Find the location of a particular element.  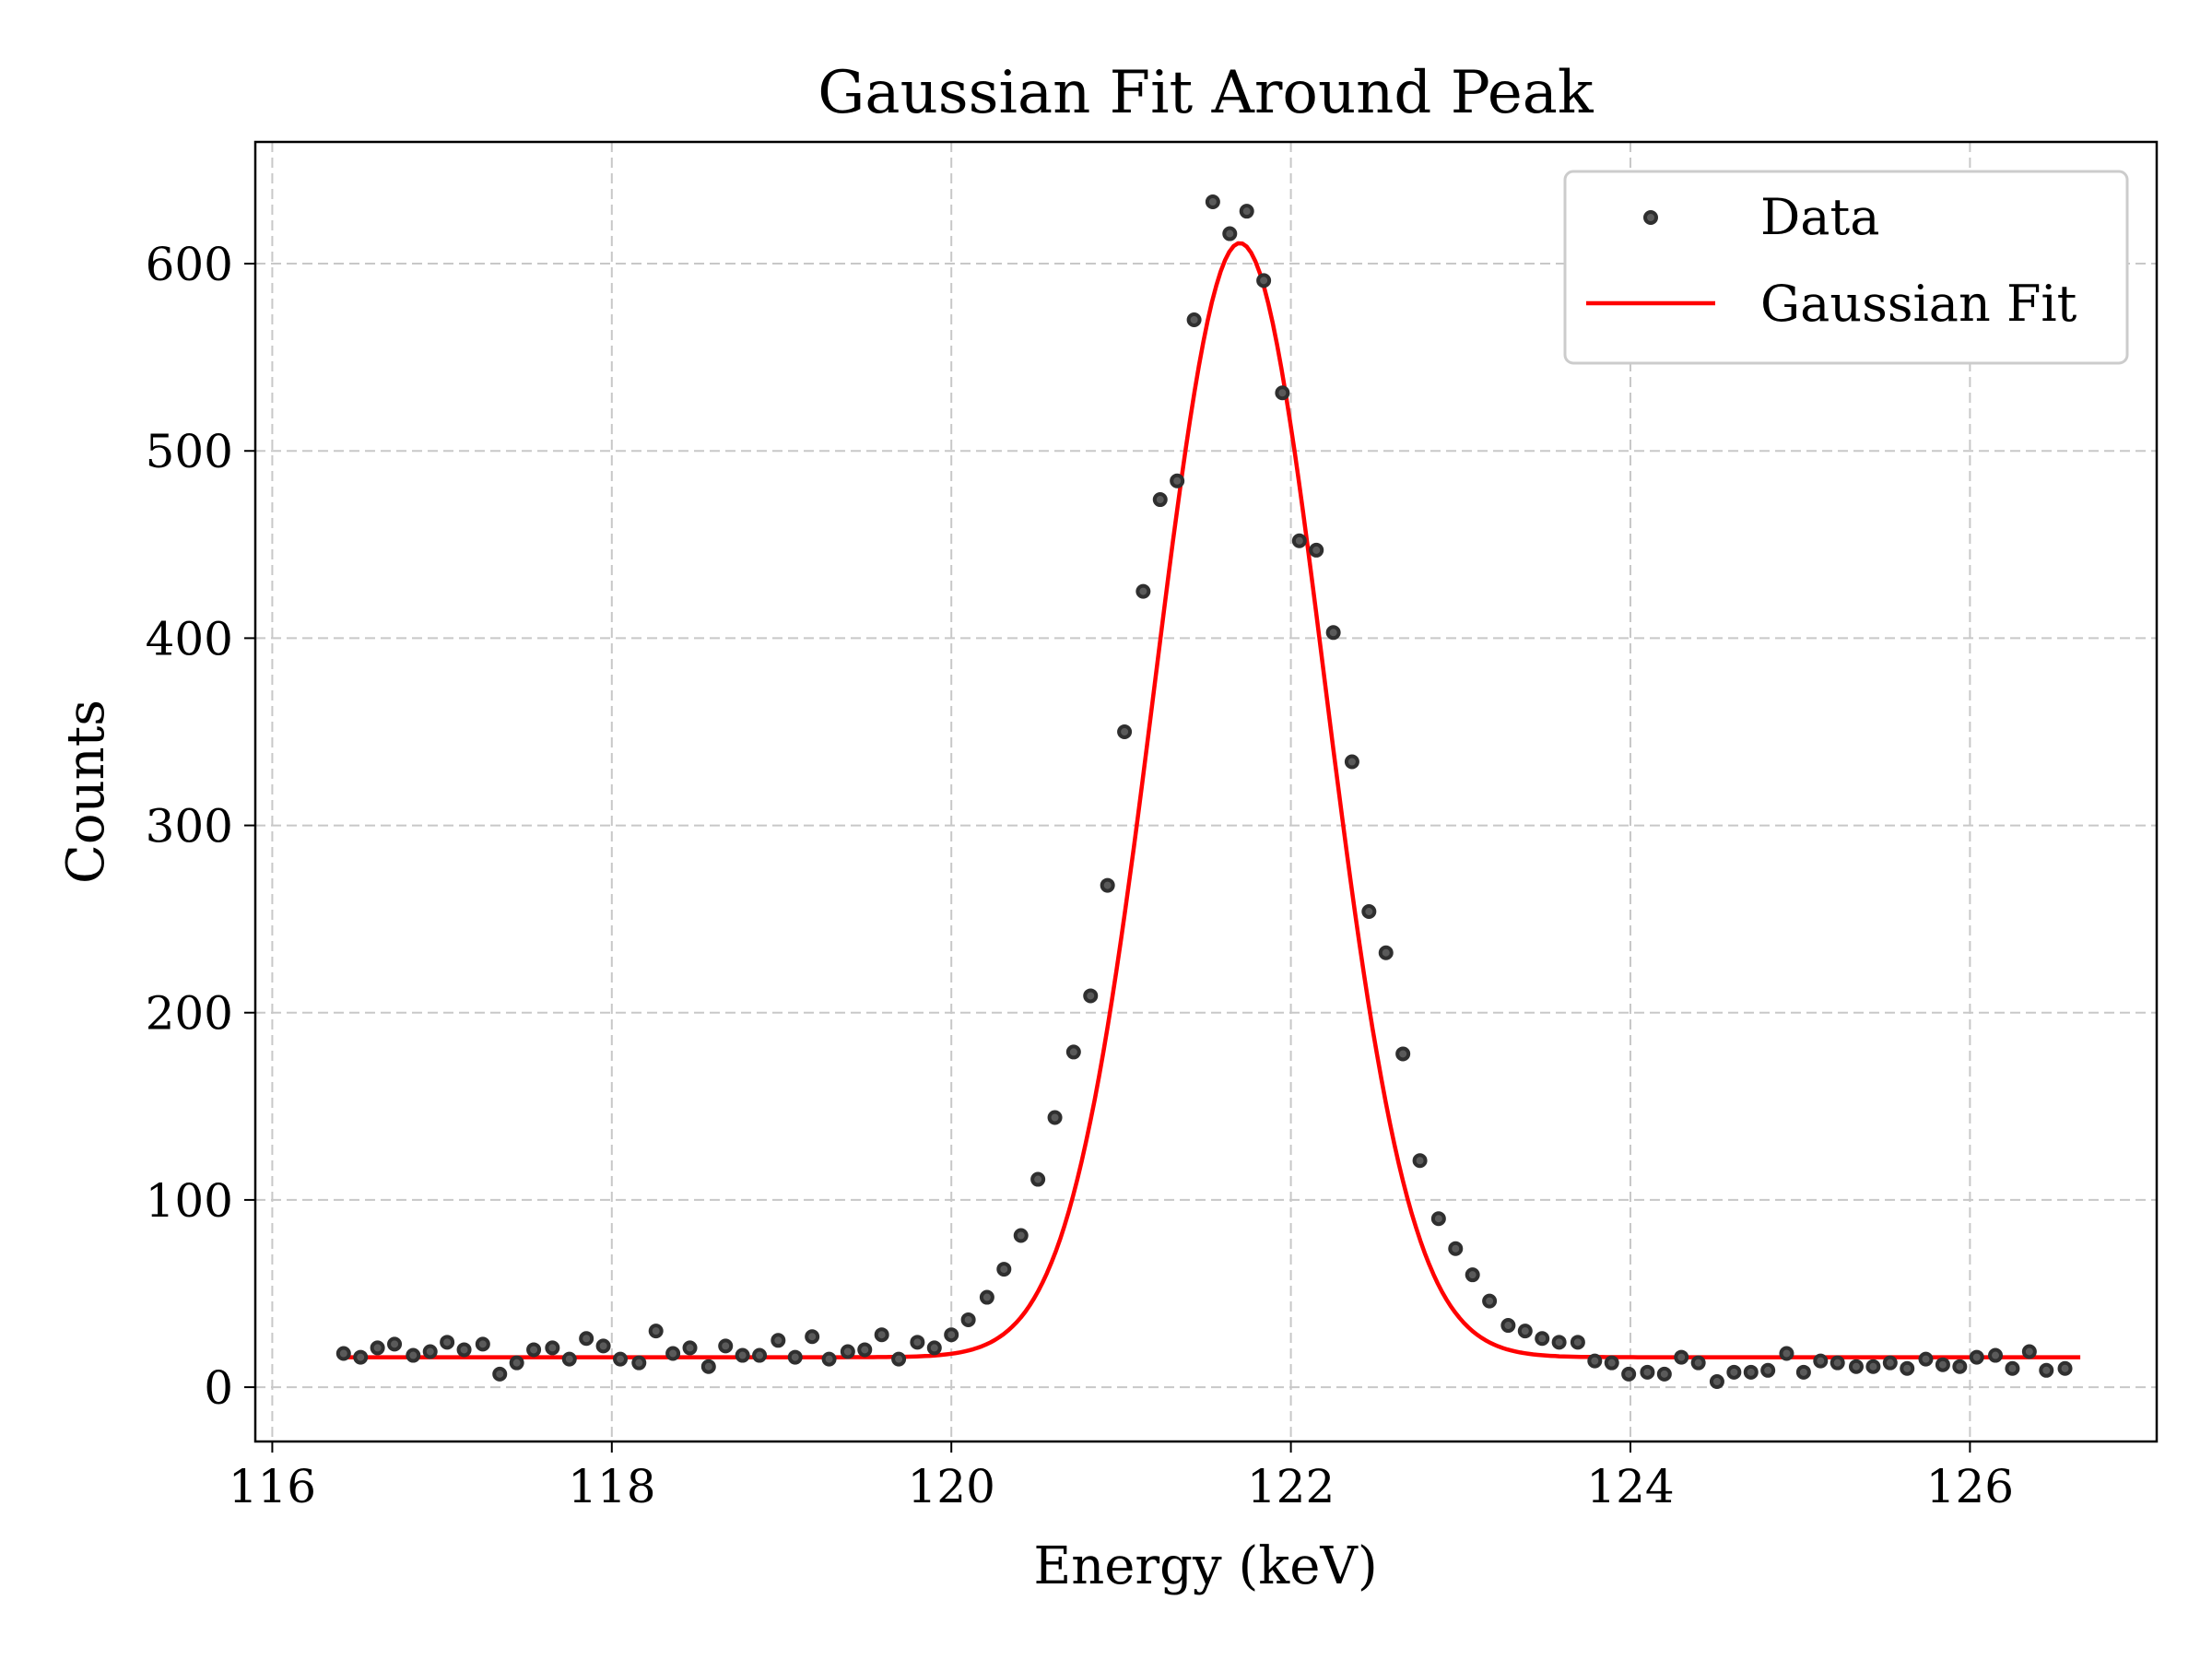

x-tick-label: 118 is located at coordinates (611, 1486).